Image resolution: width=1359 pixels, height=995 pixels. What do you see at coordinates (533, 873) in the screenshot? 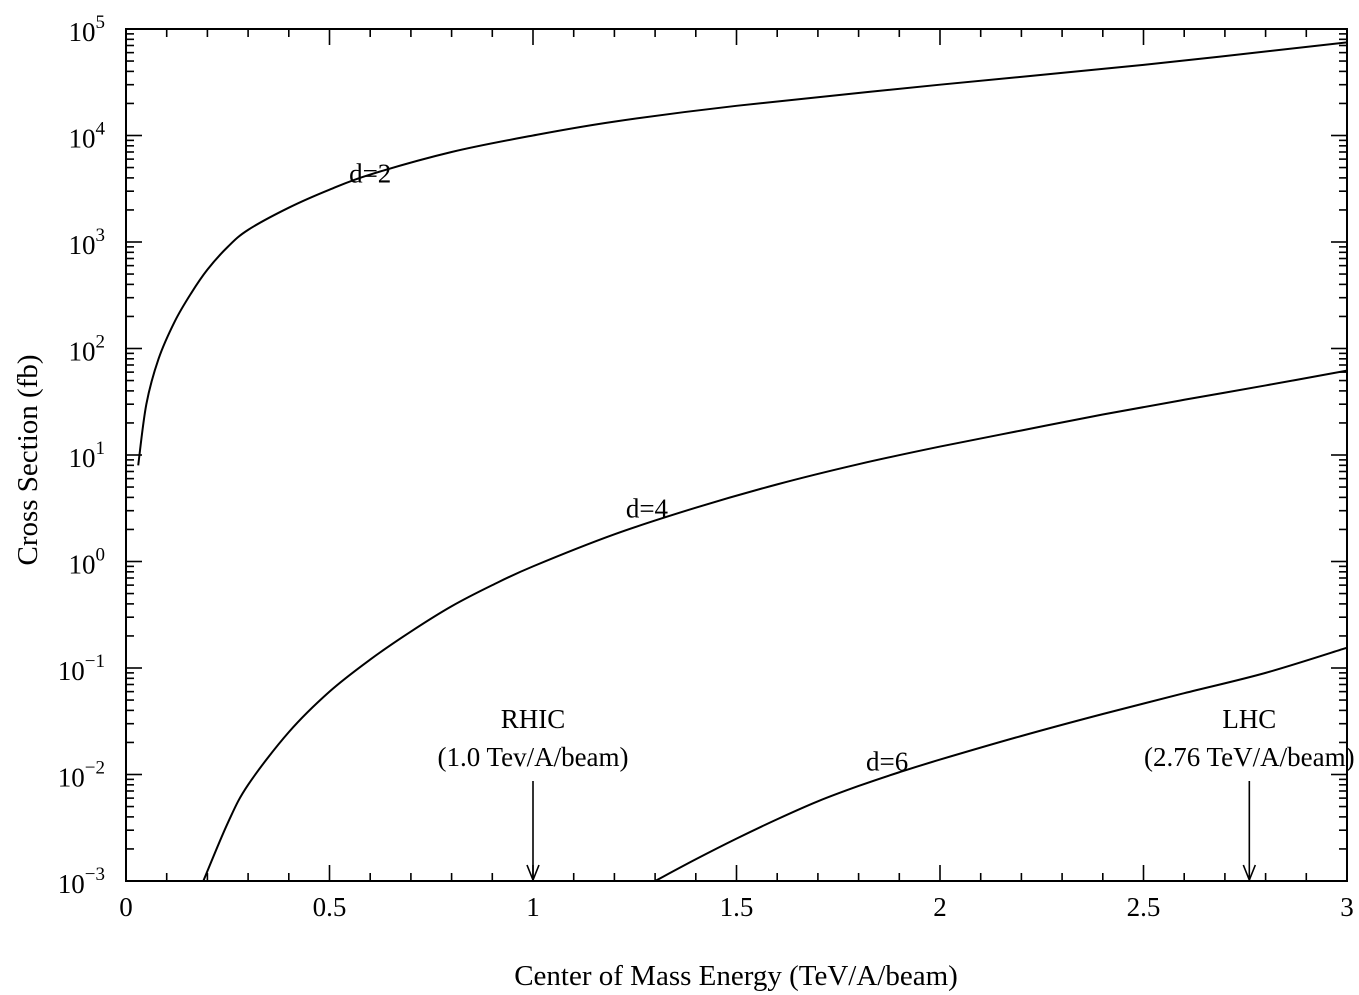
I see `rhic-arrow-head` at bounding box center [533, 873].